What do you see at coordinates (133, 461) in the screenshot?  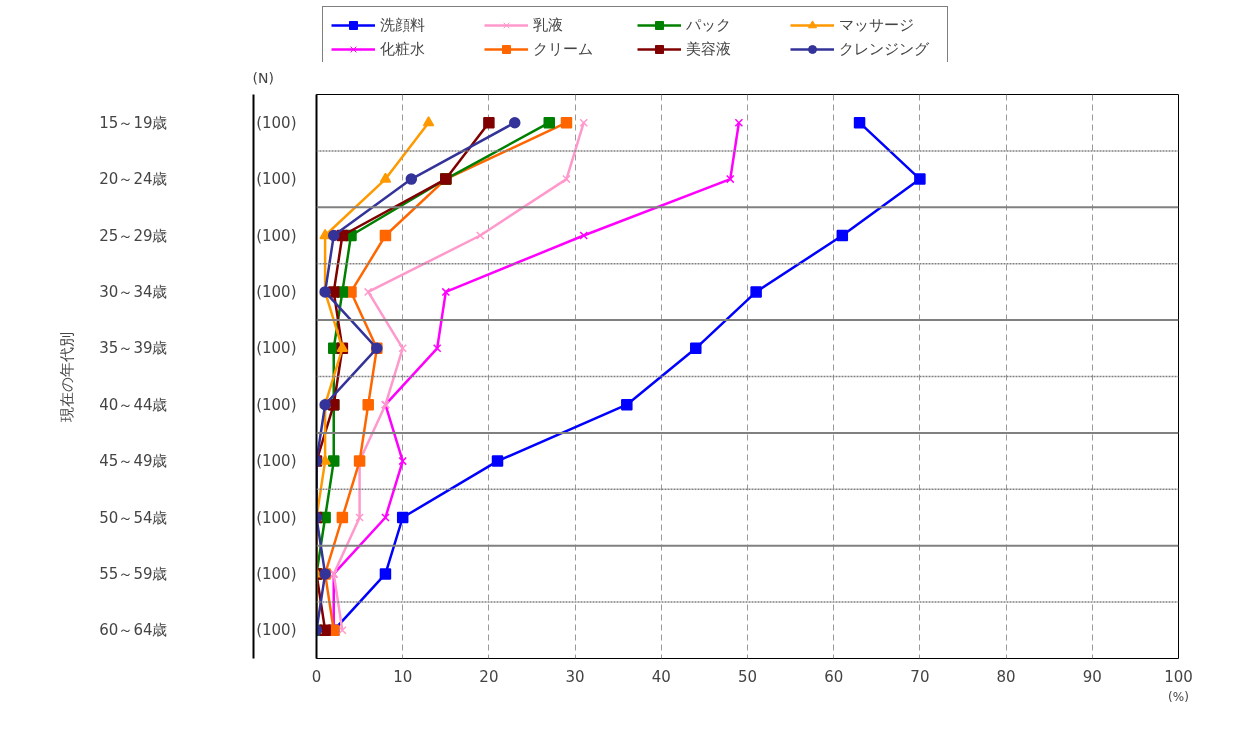 I see `y-tick-label: 45～49歳` at bounding box center [133, 461].